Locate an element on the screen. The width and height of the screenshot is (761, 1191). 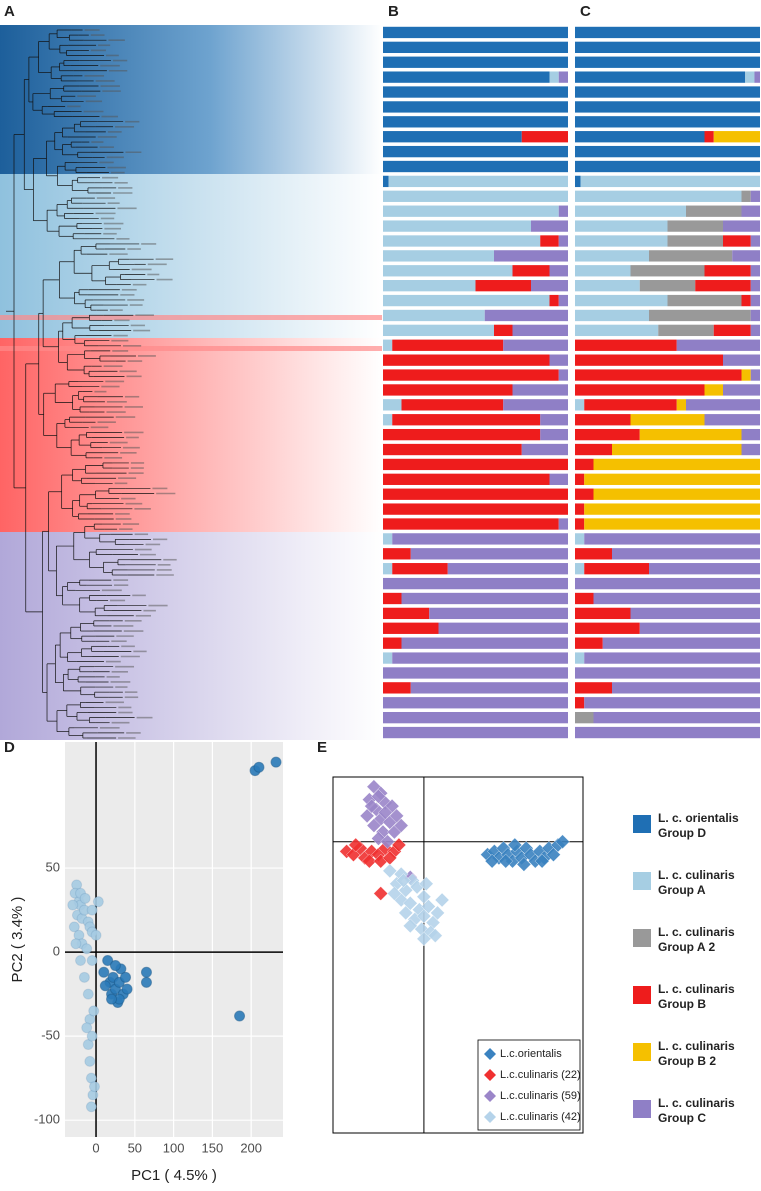
legend-group: Group B 2 is located at coordinates (687, 1061).